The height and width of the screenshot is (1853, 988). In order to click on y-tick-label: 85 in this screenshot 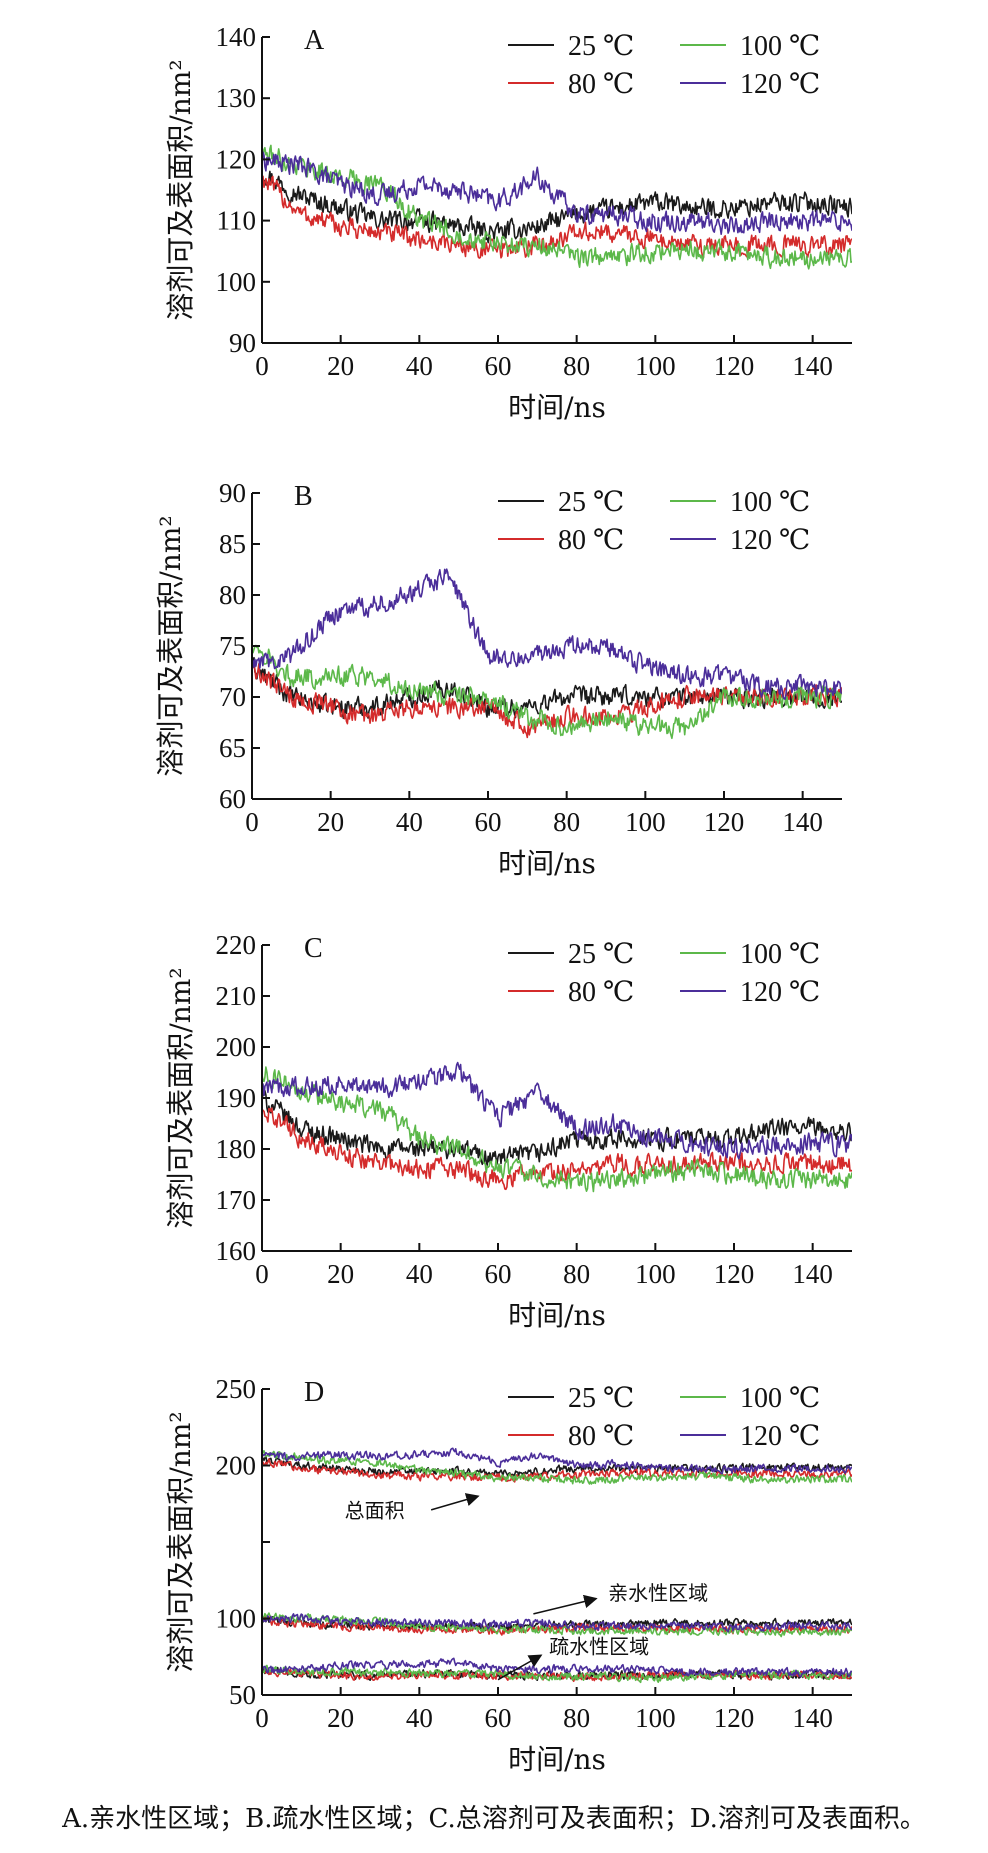, I will do `click(232, 544)`.